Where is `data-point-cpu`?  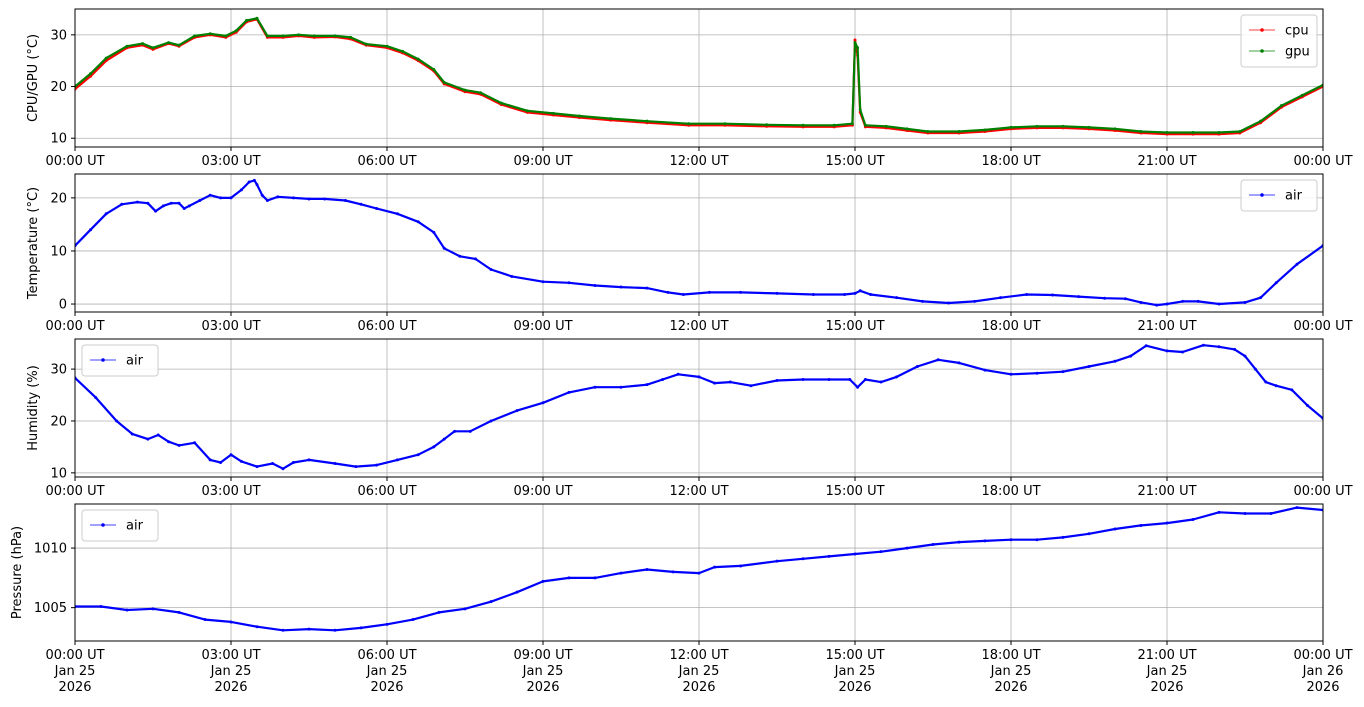 data-point-cpu is located at coordinates (855, 40).